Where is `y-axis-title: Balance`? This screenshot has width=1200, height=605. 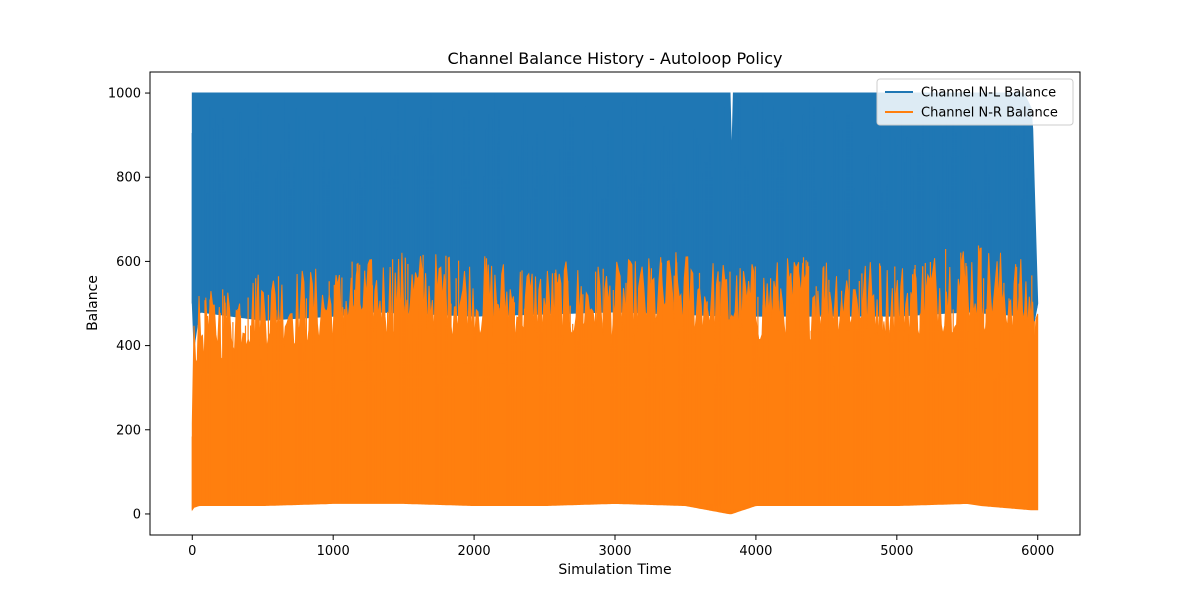 y-axis-title: Balance is located at coordinates (93, 303).